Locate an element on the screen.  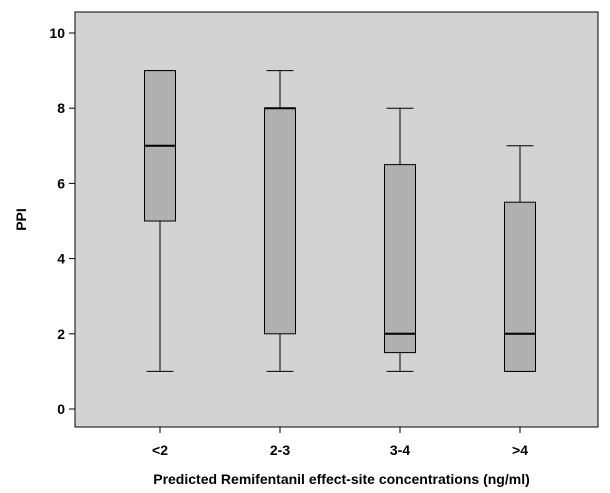
y-tick-label: 4 is located at coordinates (61, 259).